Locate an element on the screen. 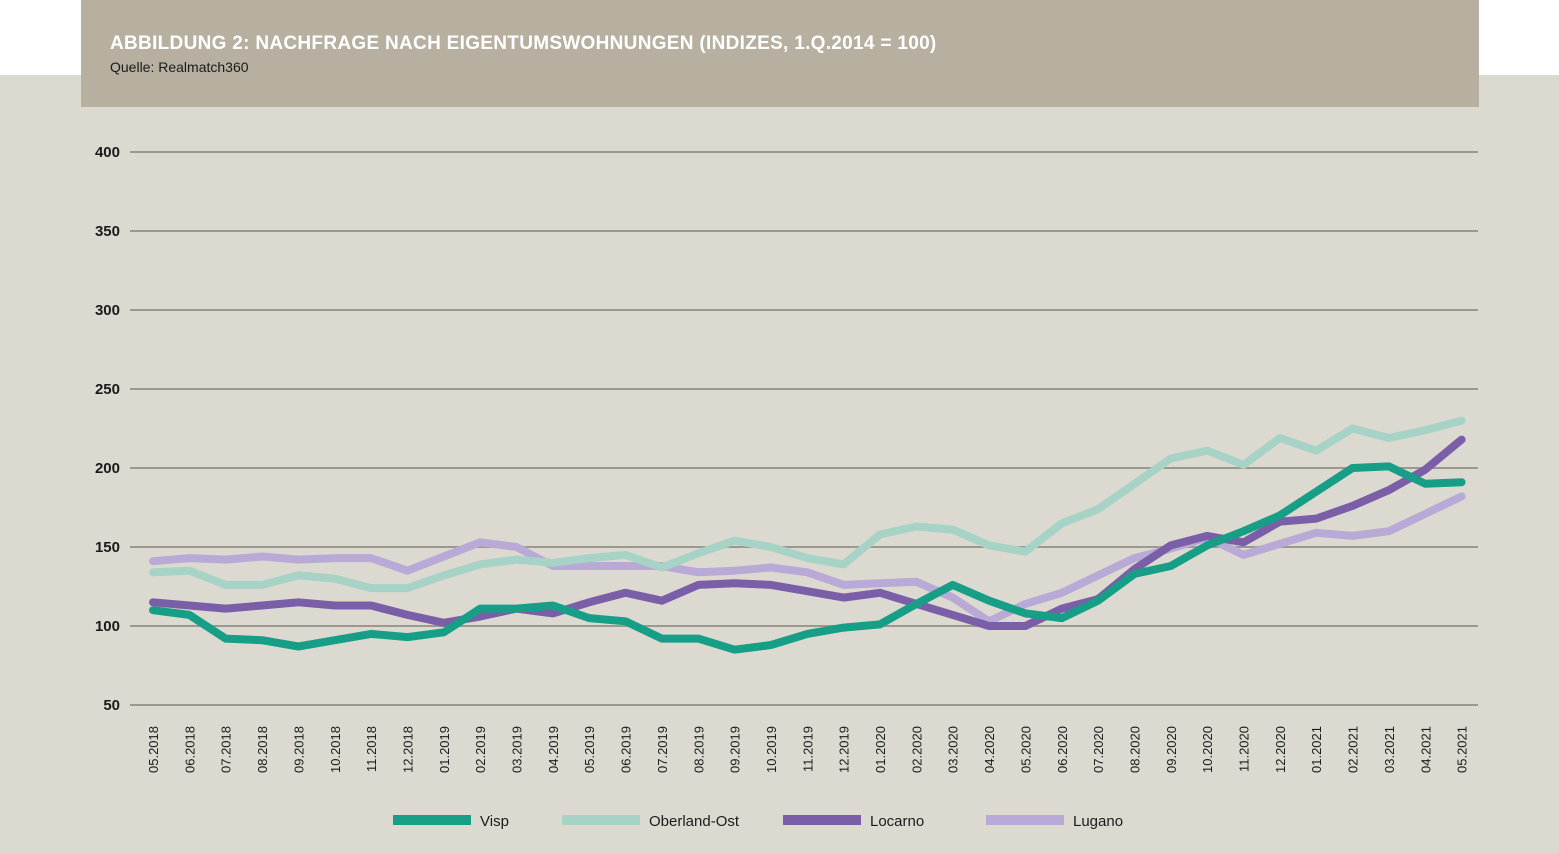  x-tick-label: 06.2018 is located at coordinates (189, 749).